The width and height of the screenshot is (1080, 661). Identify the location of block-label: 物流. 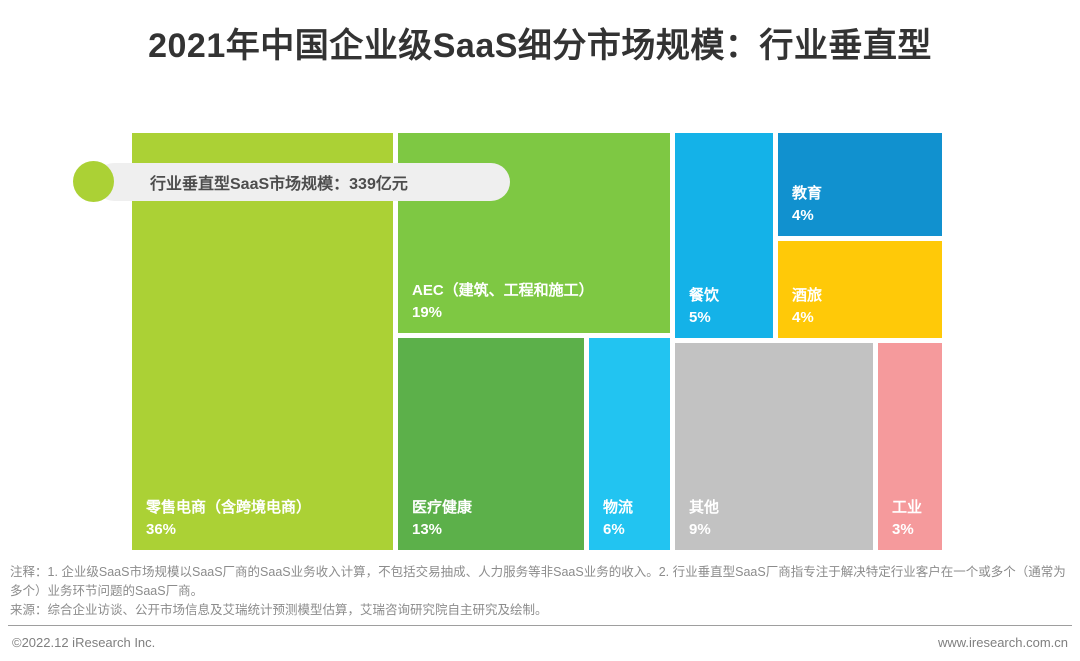
(618, 507).